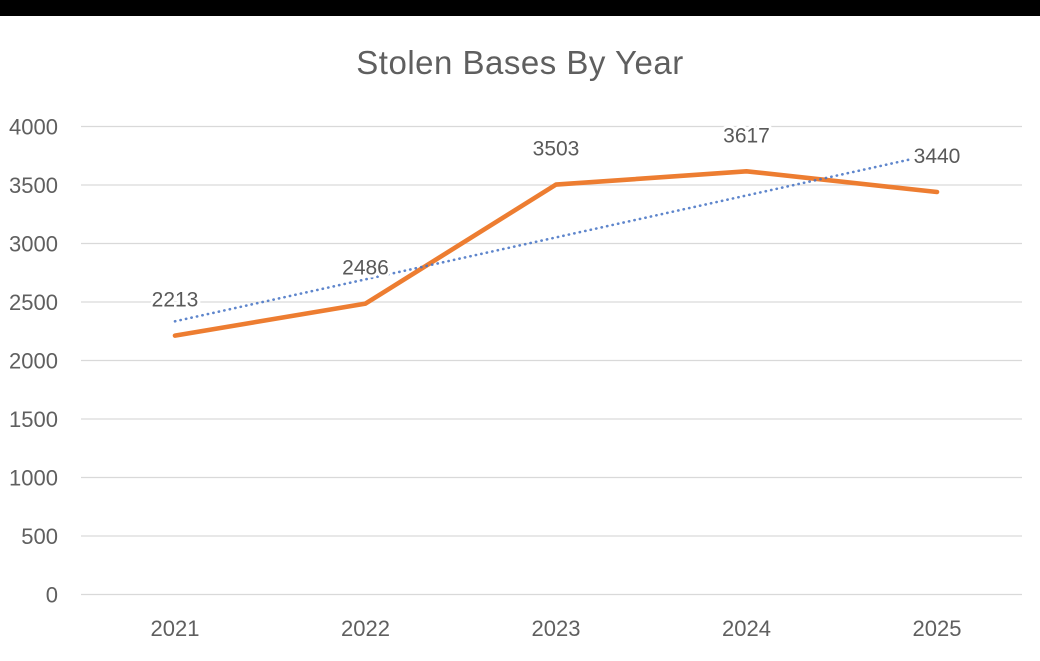  I want to click on x-axis-tick-label: 2024, so click(746, 628).